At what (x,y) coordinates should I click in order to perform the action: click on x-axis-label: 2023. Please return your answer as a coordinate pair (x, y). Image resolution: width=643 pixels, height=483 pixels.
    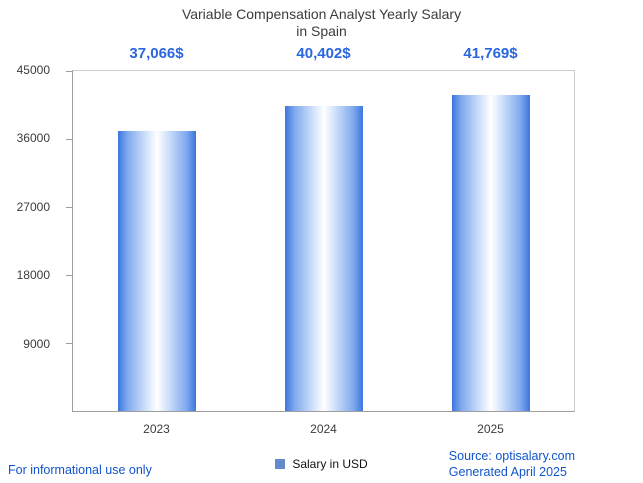
    Looking at the image, I should click on (156, 429).